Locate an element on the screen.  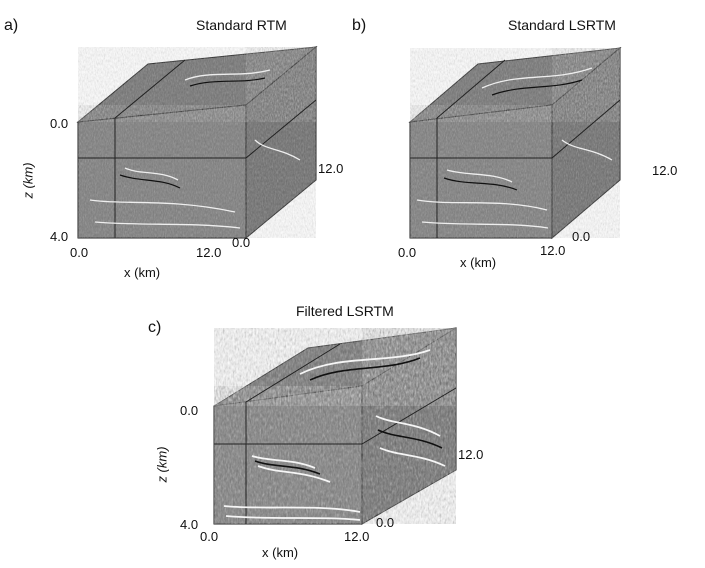
panel-label: c) is located at coordinates (155, 327).